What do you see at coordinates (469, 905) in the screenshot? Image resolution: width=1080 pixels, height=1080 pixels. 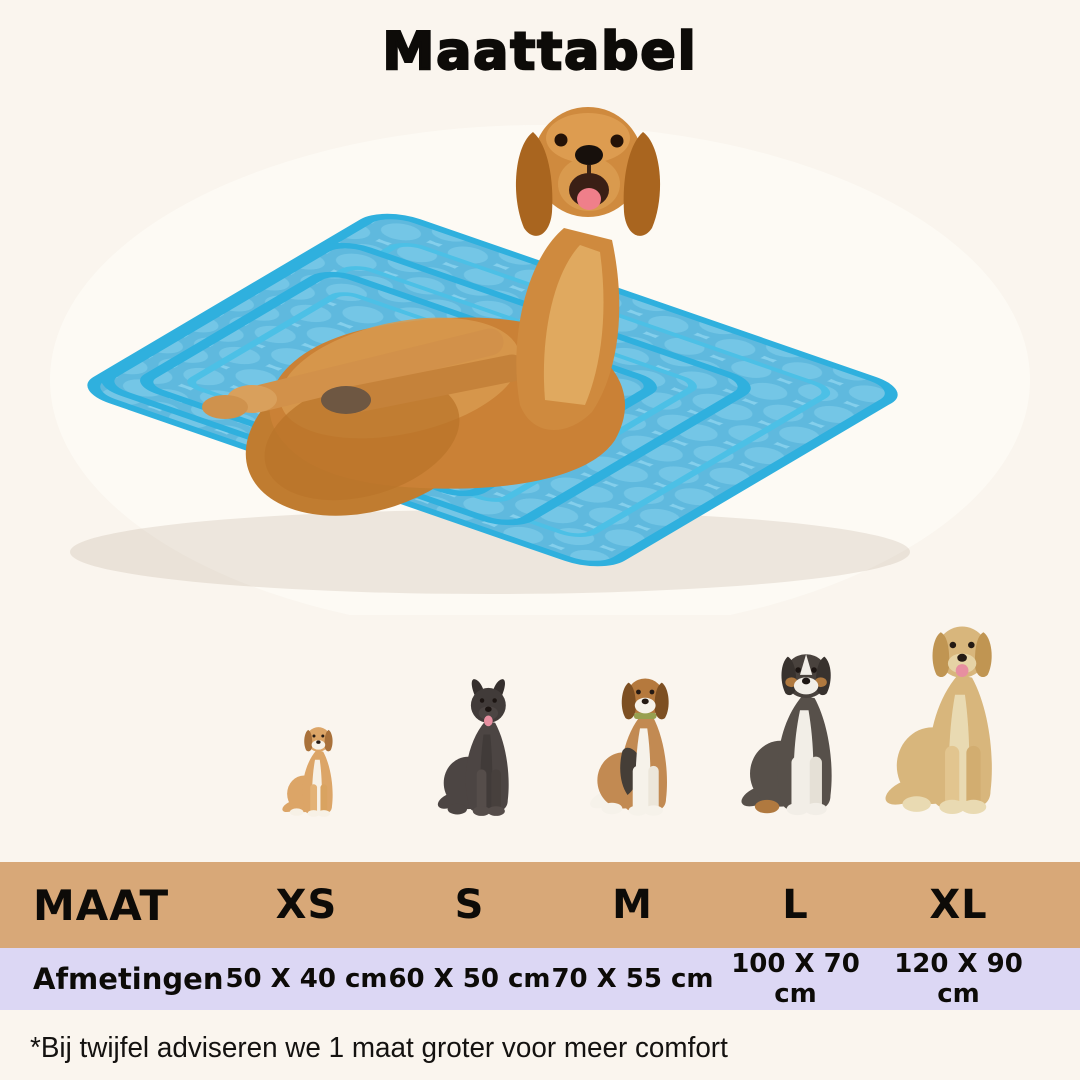 I see `size-col-s: S` at bounding box center [469, 905].